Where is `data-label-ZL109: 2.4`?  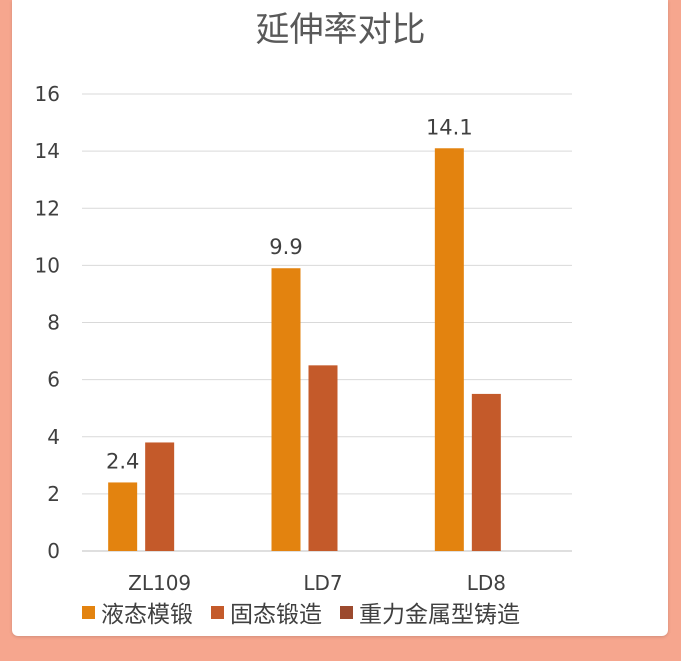
data-label-ZL109: 2.4 is located at coordinates (122, 461).